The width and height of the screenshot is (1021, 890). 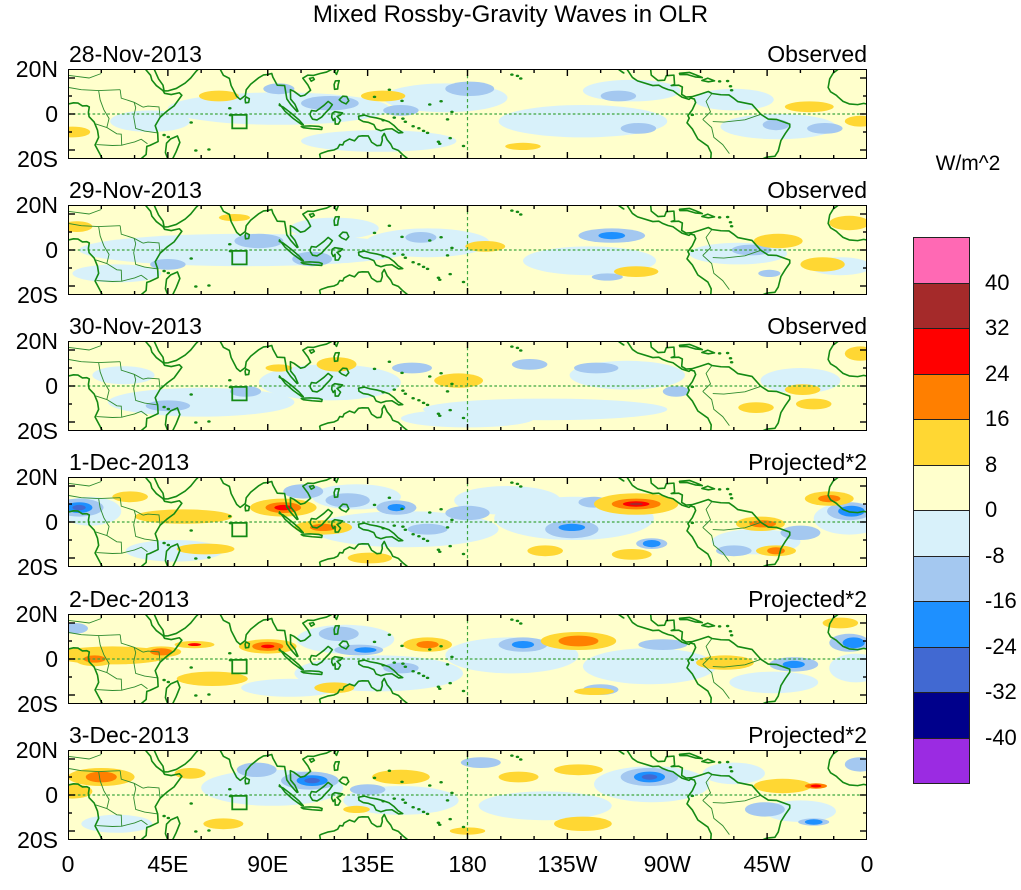 What do you see at coordinates (467, 864) in the screenshot?
I see `x-axis-tick-label: 180` at bounding box center [467, 864].